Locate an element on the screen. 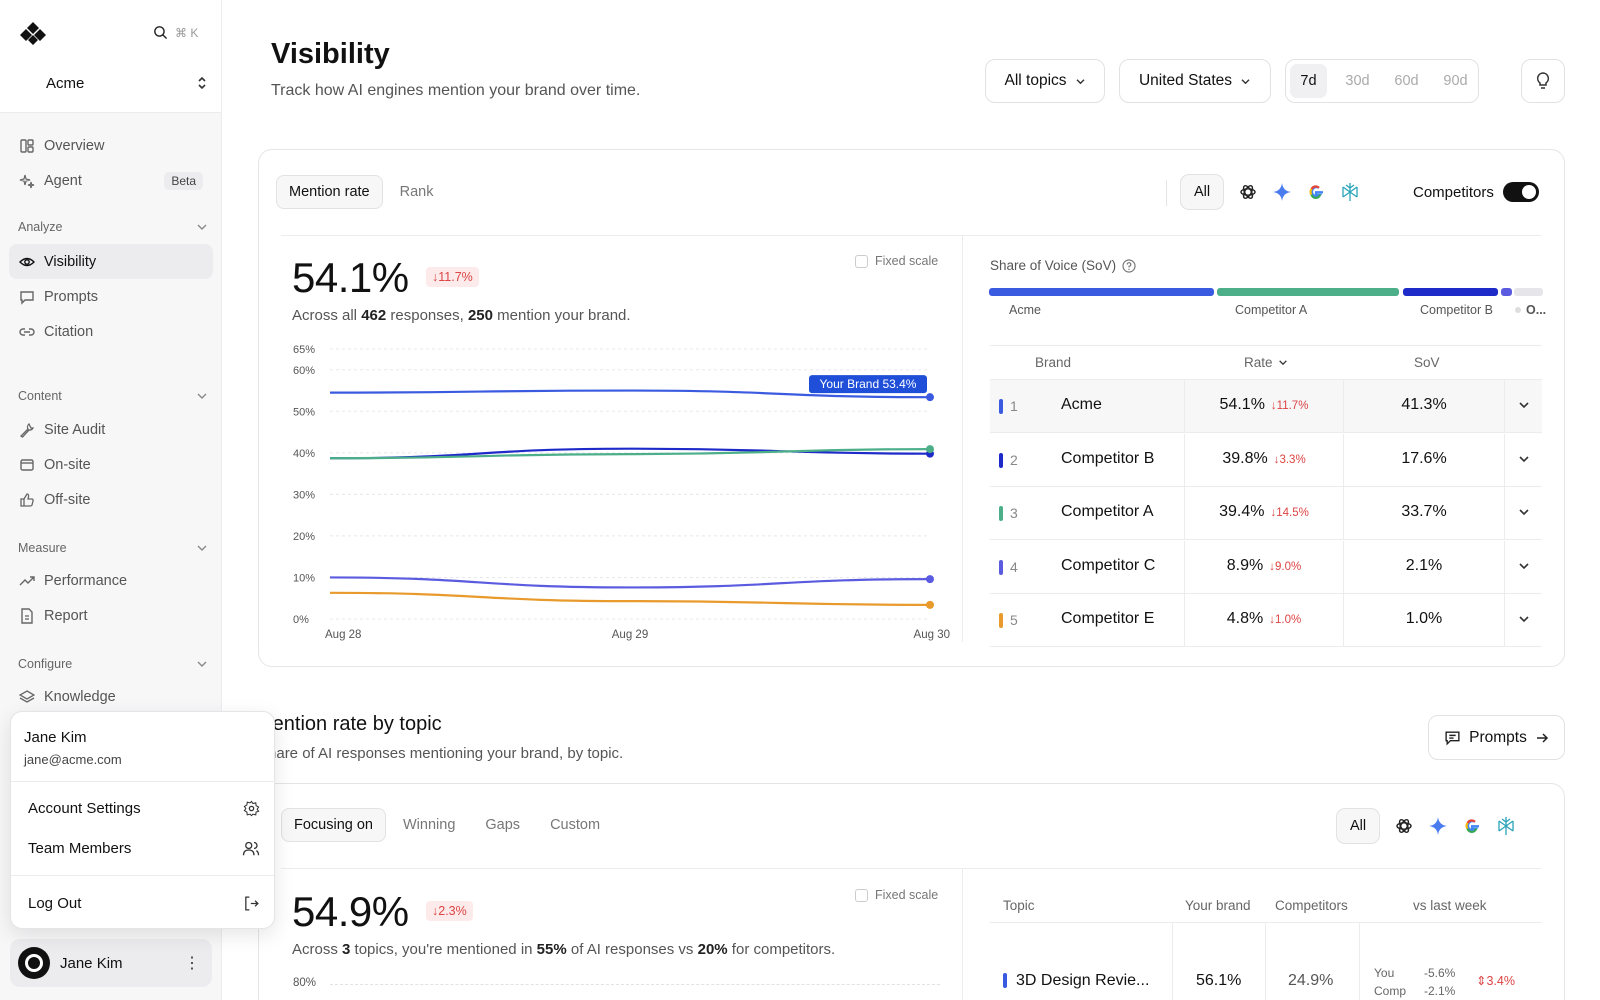 This screenshot has height=1000, width=1600. sidebar-item-site-audit: Site Audit is located at coordinates (111, 429).